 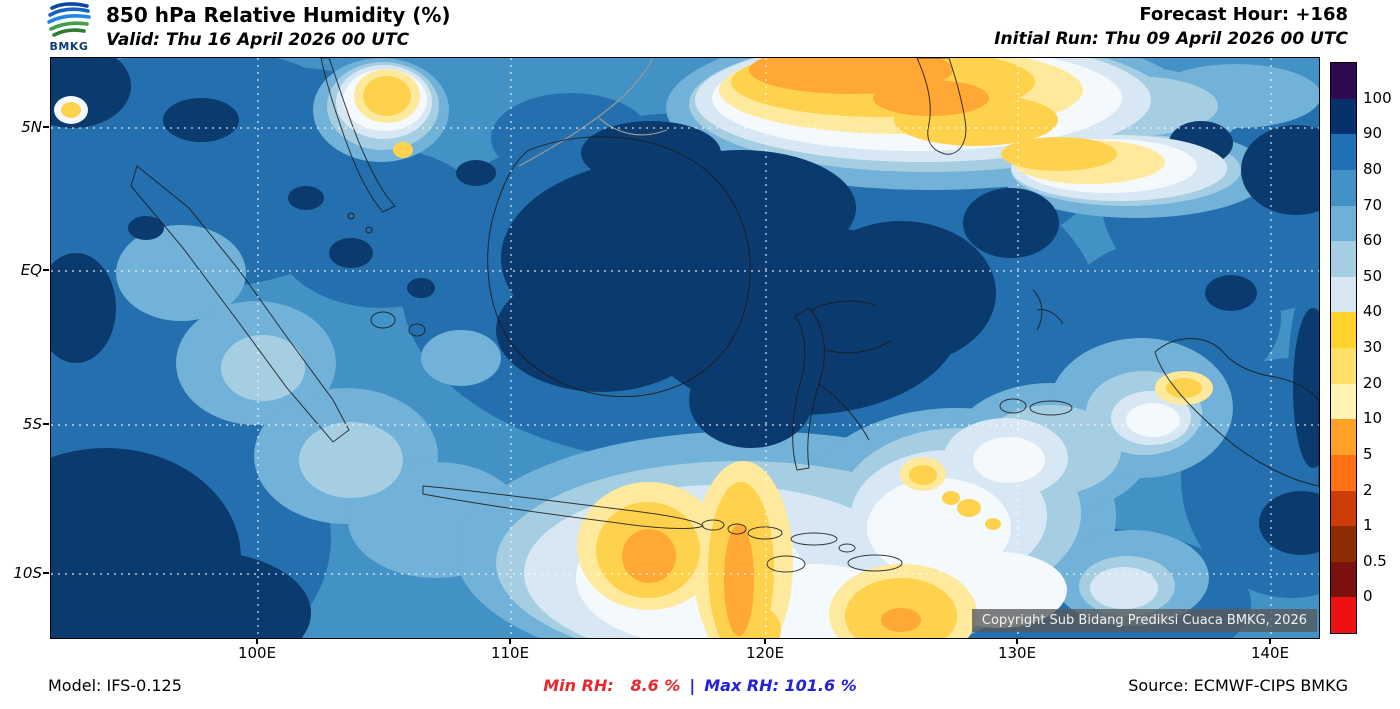 What do you see at coordinates (278, 15) in the screenshot?
I see `page-title: 850 hPa Relative Humidity (%)` at bounding box center [278, 15].